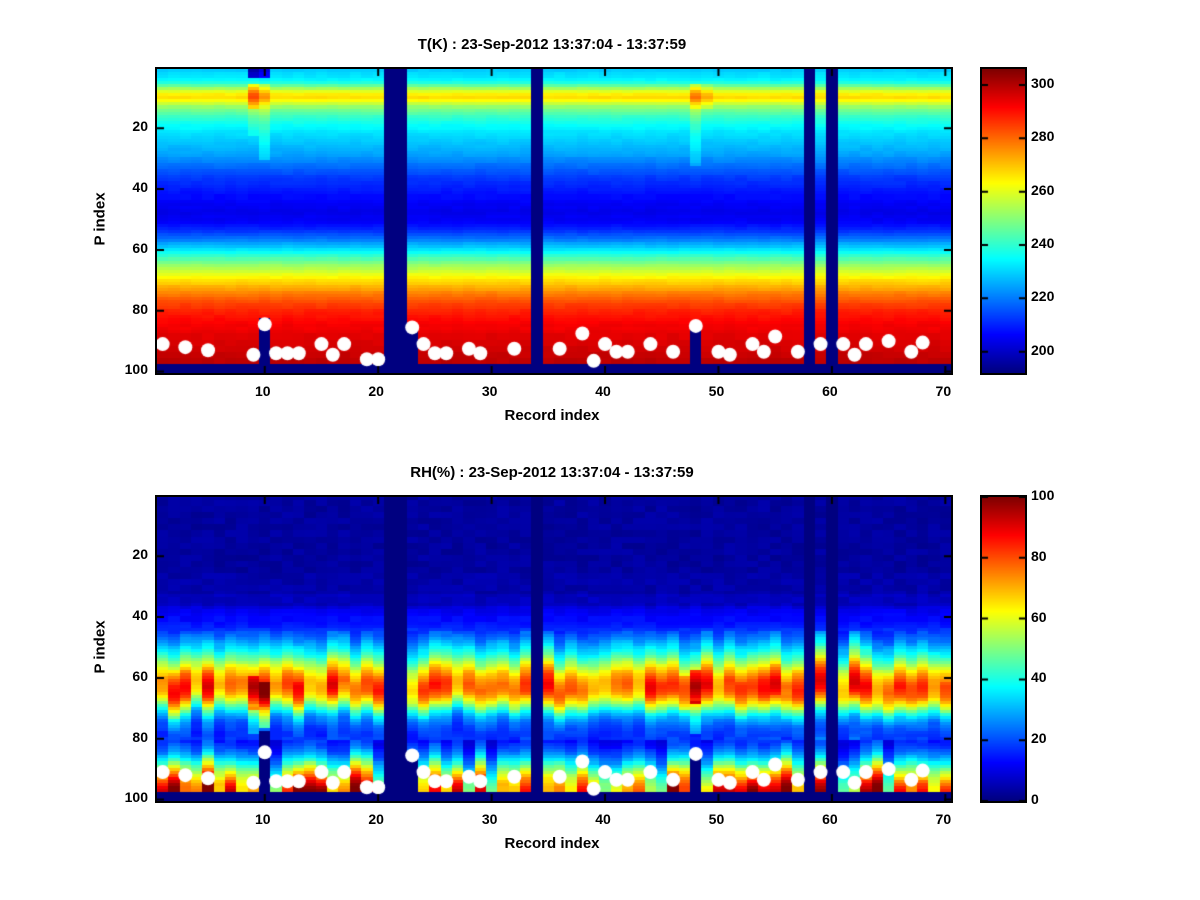 This screenshot has height=900, width=1200. What do you see at coordinates (1043, 83) in the screenshot?
I see `colorbar-tick-label: 300` at bounding box center [1043, 83].